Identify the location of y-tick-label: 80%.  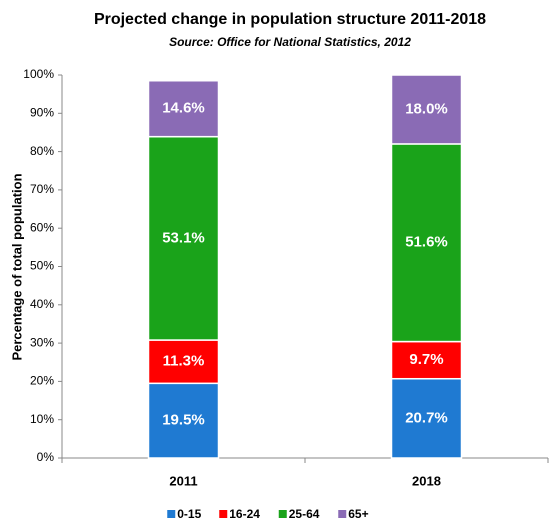
(42, 151).